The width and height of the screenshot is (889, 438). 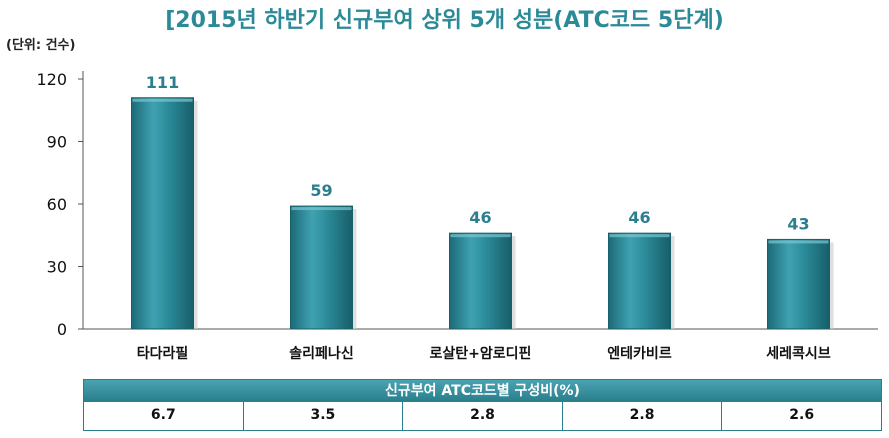 I want to click on y-tick-label: 0, so click(x=62, y=329).